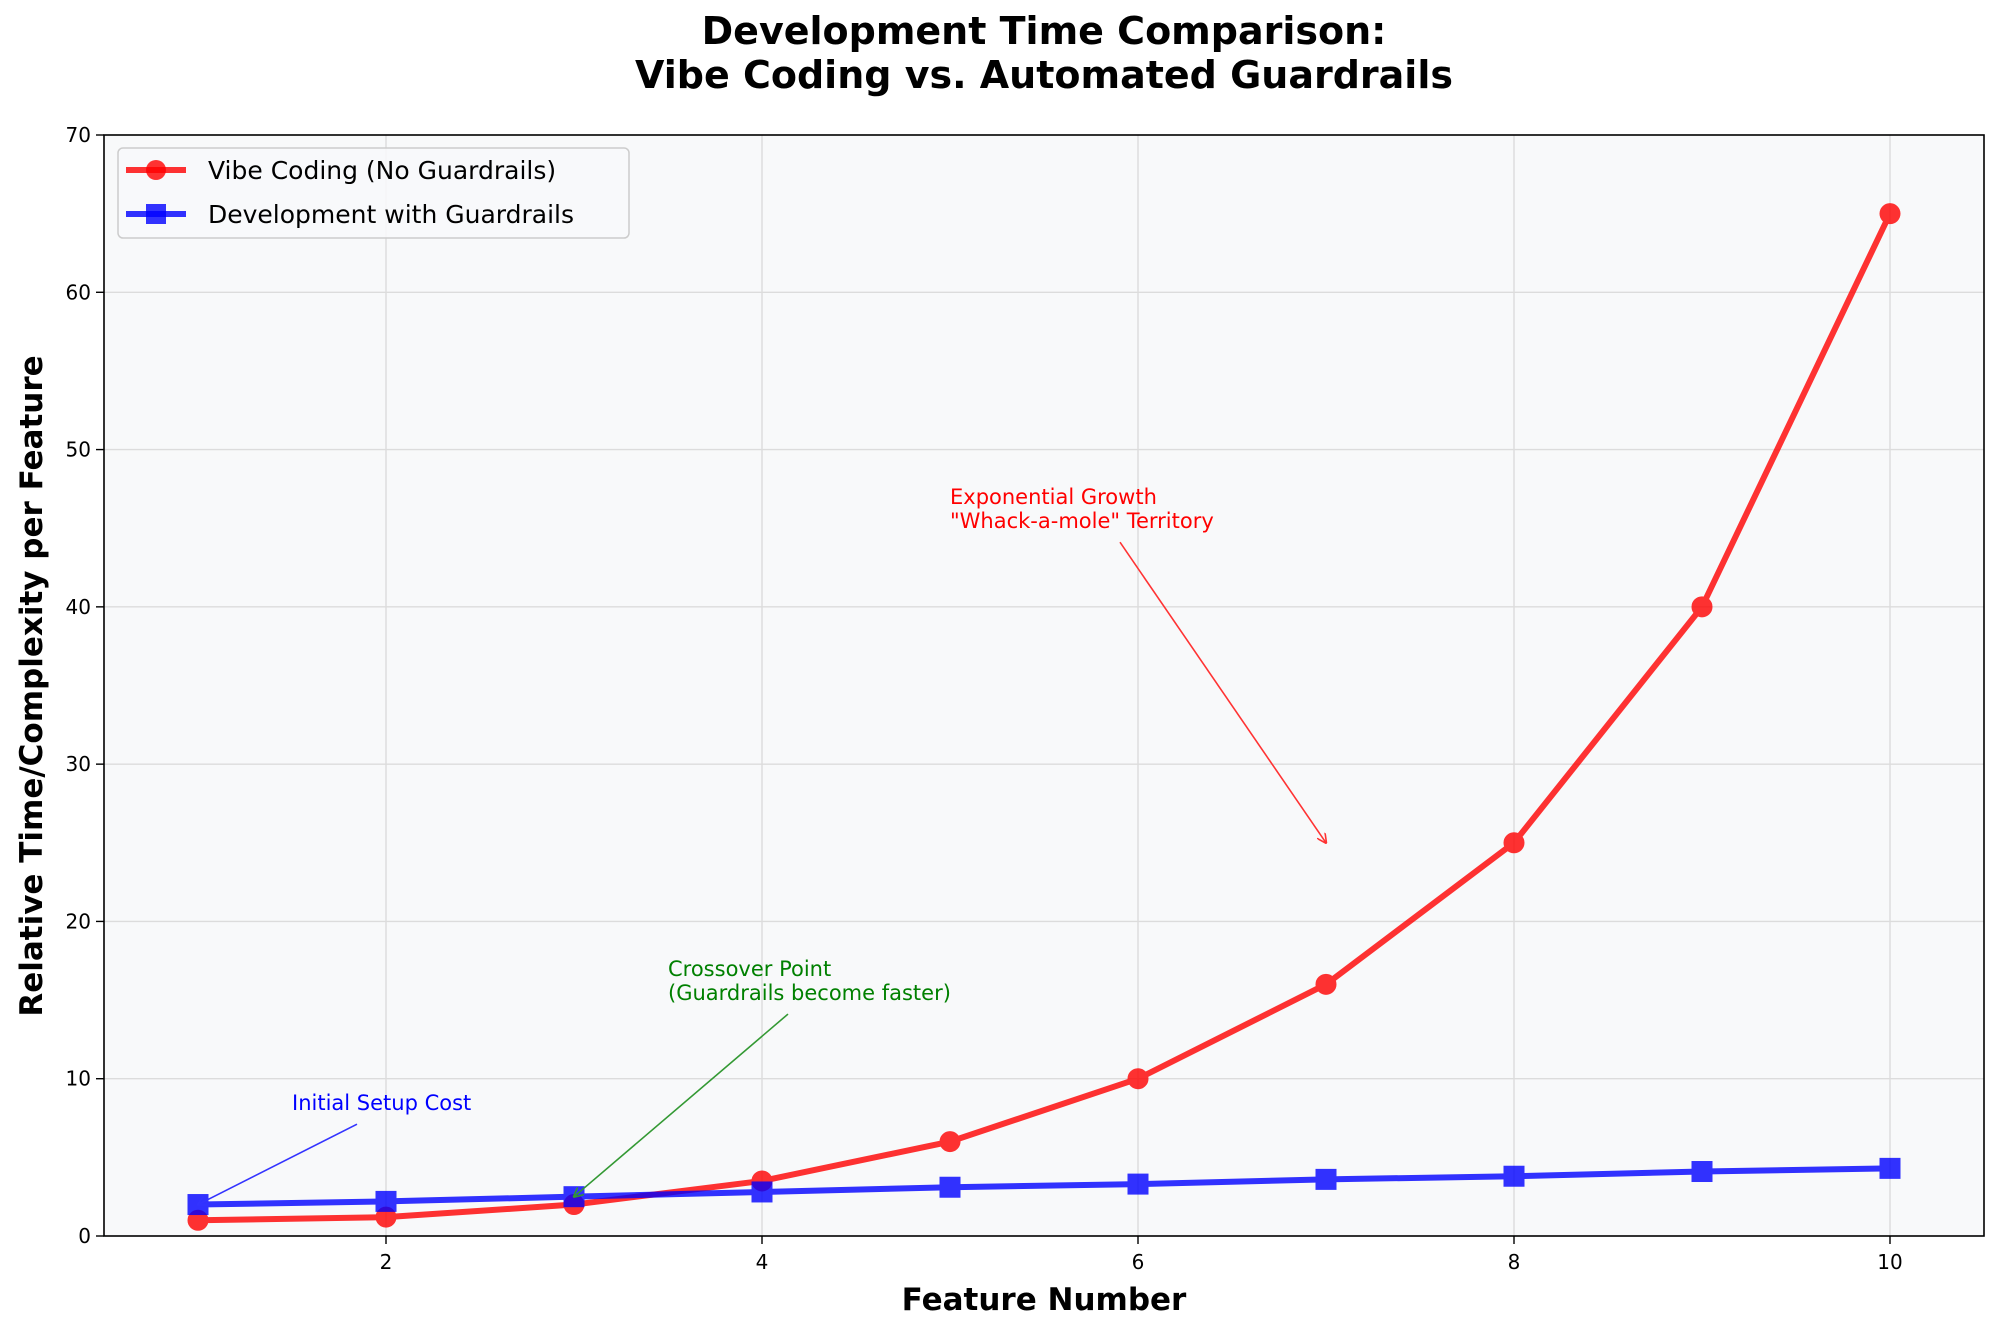  What do you see at coordinates (386, 1262) in the screenshot?
I see `x-tick-label: 2` at bounding box center [386, 1262].